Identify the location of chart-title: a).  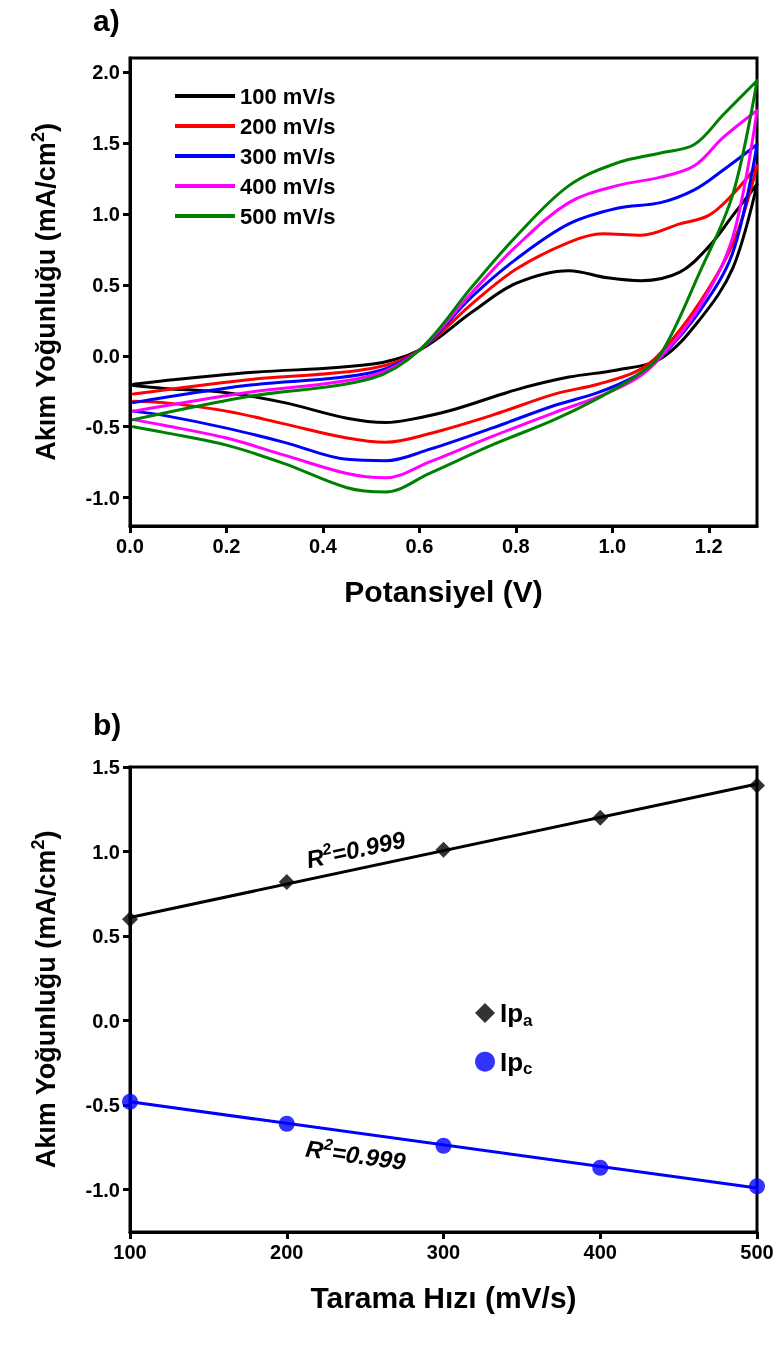
(106, 20).